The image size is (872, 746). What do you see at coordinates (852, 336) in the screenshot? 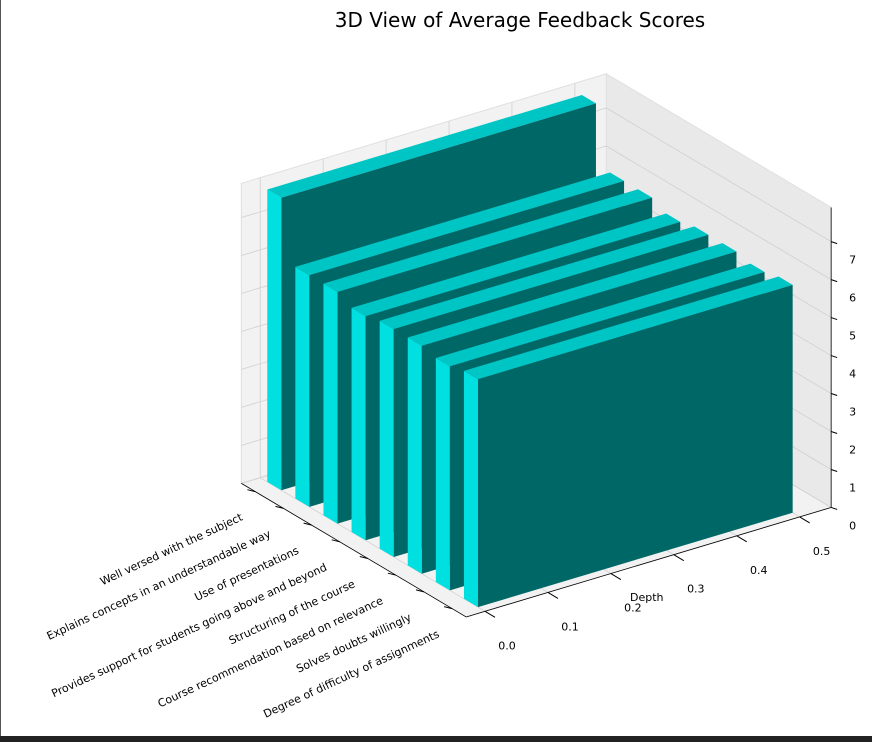
I see `z-tick-label: 5` at bounding box center [852, 336].